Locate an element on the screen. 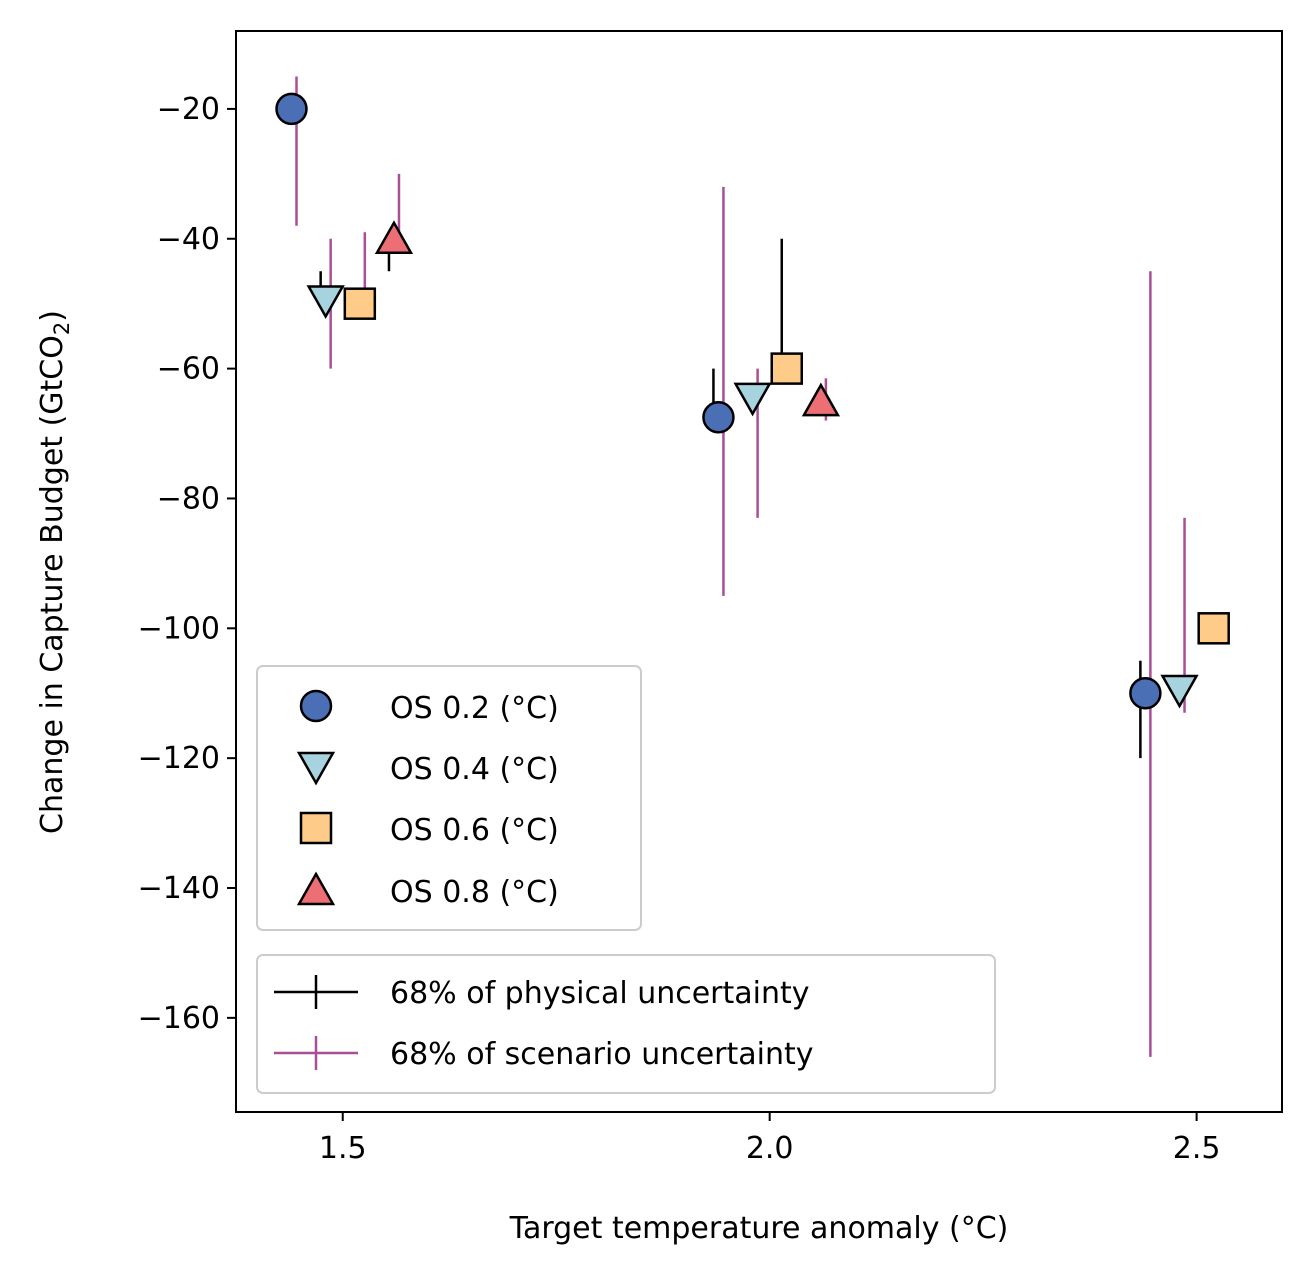 The image size is (1312, 1275). legend-label-os04: OS 0.4 (°C) is located at coordinates (474, 769).